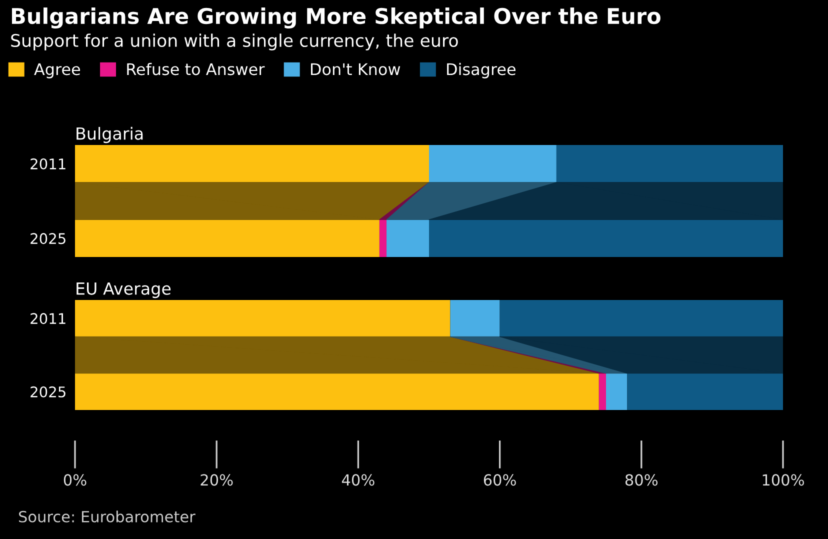 The width and height of the screenshot is (828, 539). Describe the element at coordinates (109, 135) in the screenshot. I see `annotation: Bulgaria` at that location.